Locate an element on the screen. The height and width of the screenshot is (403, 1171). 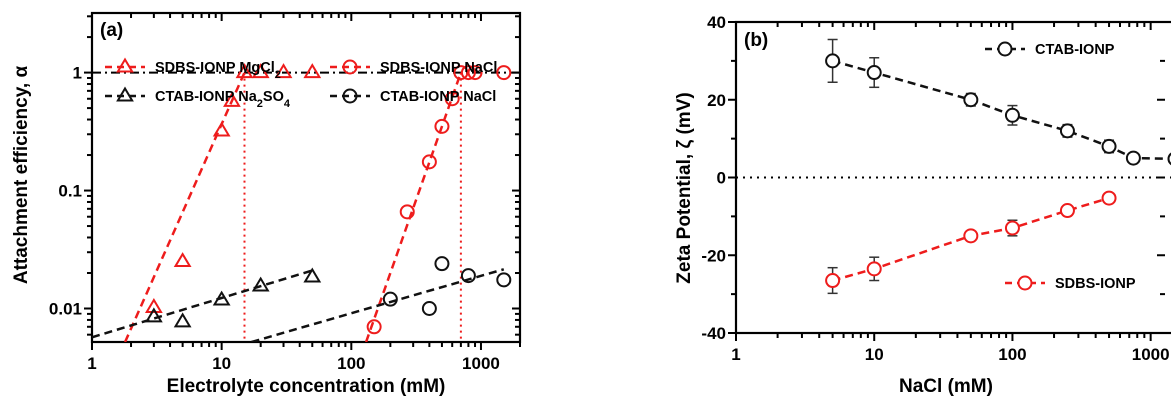
panel-b-x-tick-label: 10 is located at coordinates (874, 354).